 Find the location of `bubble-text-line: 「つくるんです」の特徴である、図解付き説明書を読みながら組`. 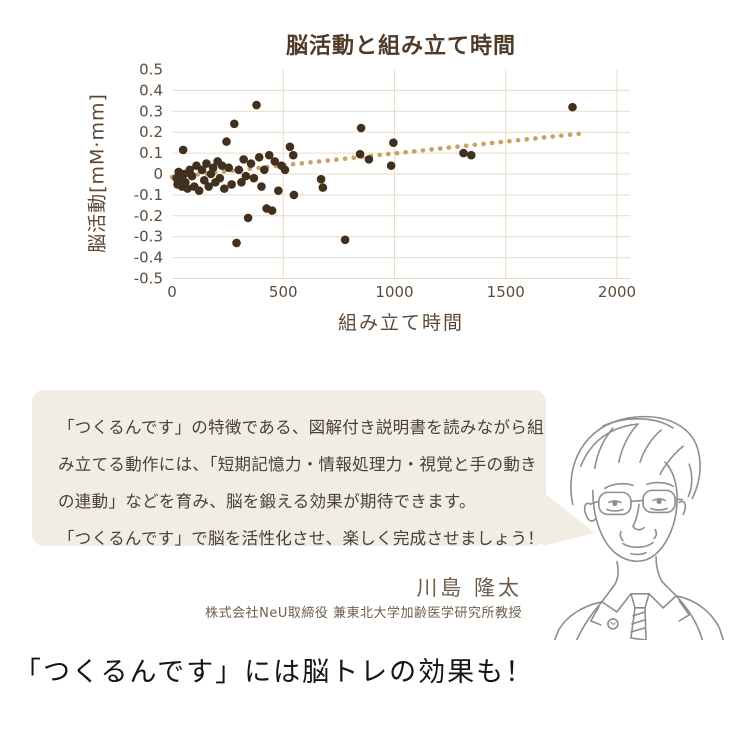

bubble-text-line: 「つくるんです」の特徴である、図解付き説明書を読みながら組 is located at coordinates (301, 427).